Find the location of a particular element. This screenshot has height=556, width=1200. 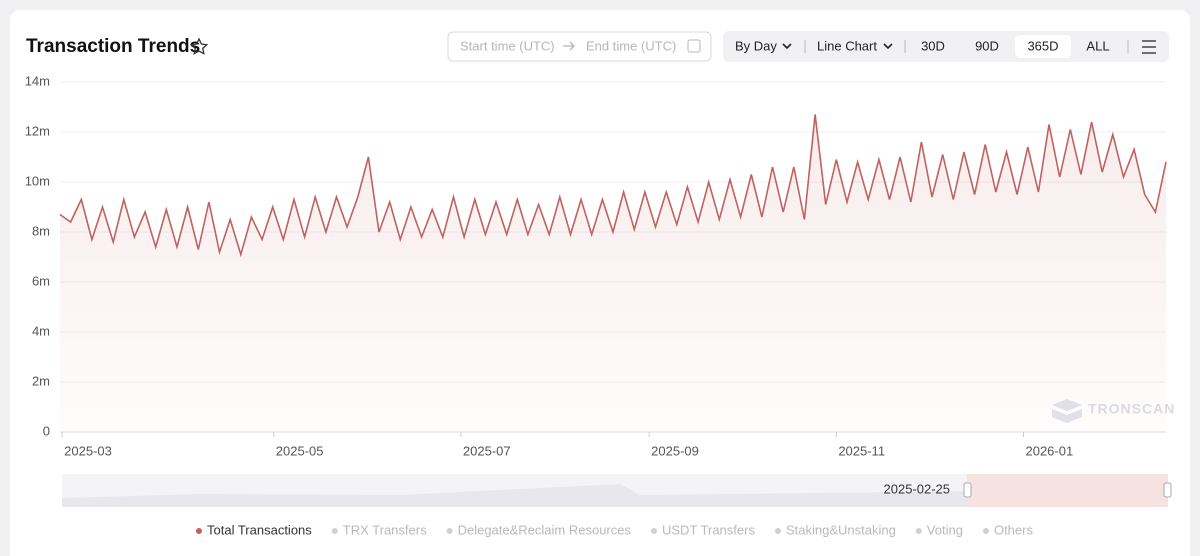

start-time: Start time (UTC) is located at coordinates (507, 45).